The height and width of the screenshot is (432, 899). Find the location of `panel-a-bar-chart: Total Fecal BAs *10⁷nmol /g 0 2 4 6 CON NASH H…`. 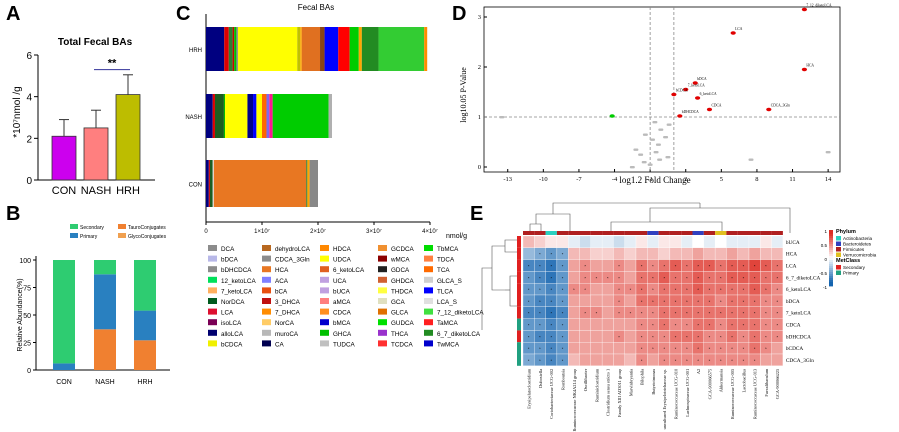

panel-a-bar-chart: Total Fecal BAs *10⁷nmol /g 0 2 4 6 CON NASH H… is located at coordinates (83, 117).